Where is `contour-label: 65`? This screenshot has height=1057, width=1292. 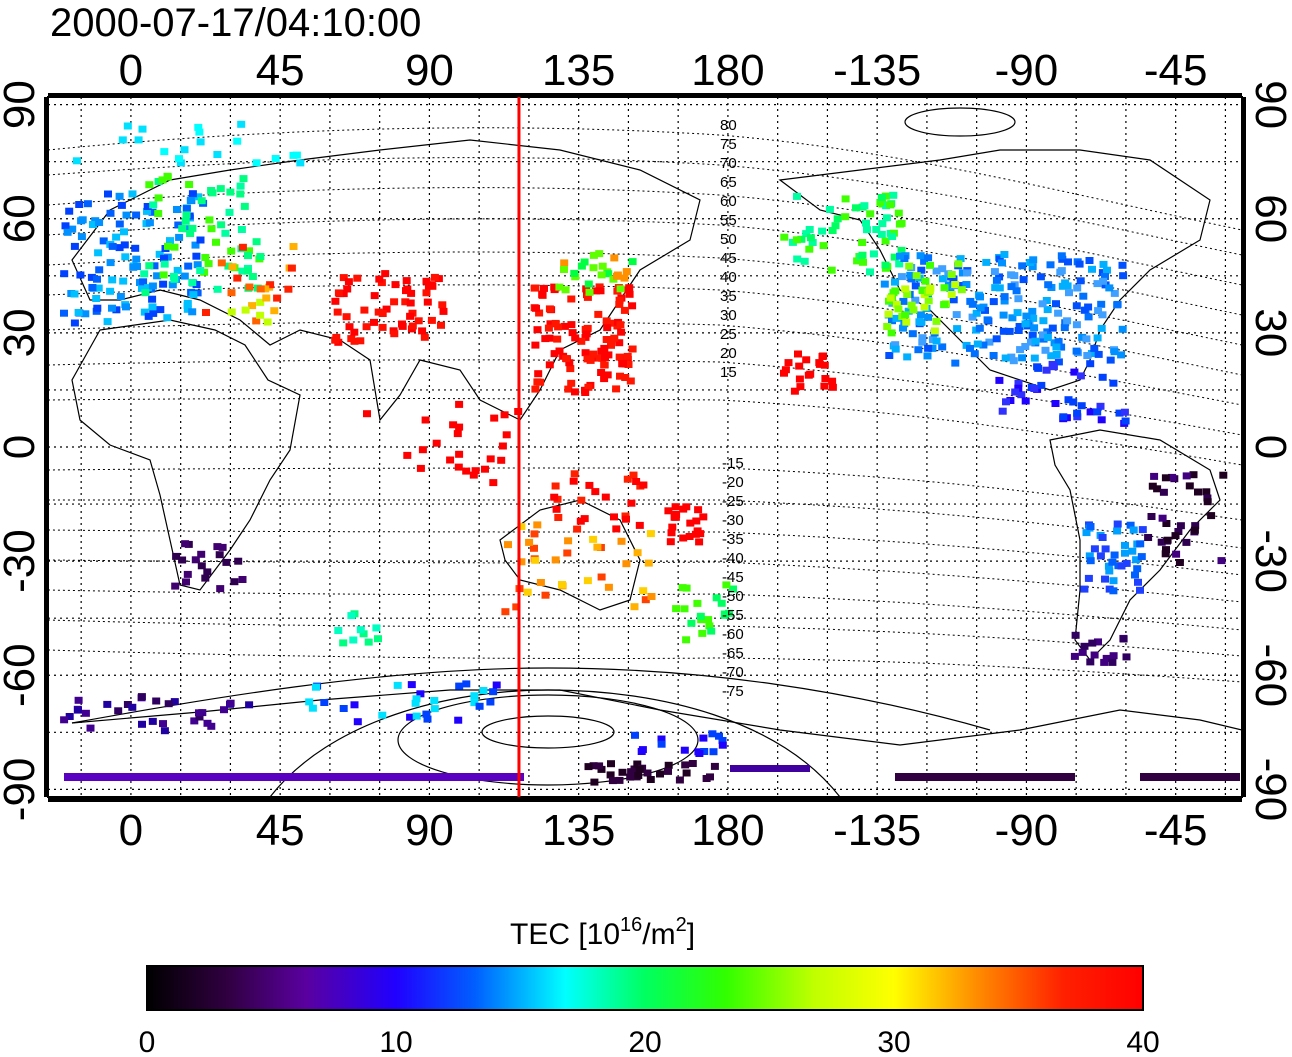 contour-label: 65 is located at coordinates (728, 182).